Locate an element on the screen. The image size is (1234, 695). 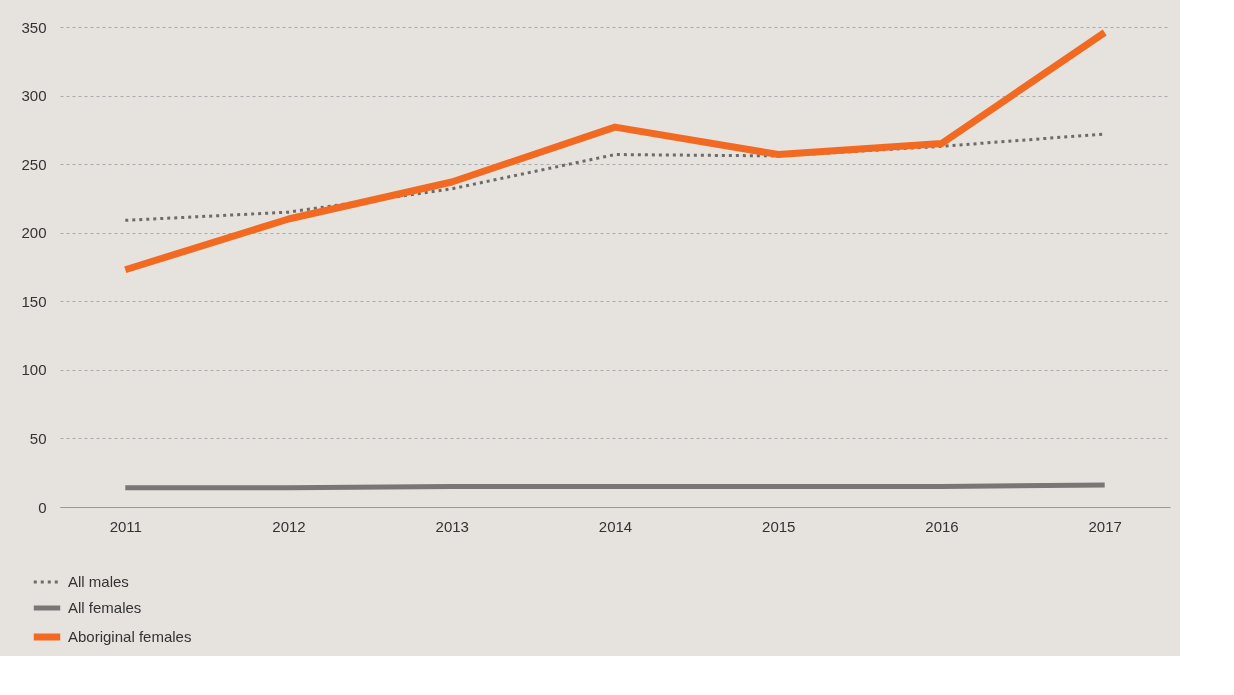
x-tick-label: 2014 is located at coordinates (615, 526).